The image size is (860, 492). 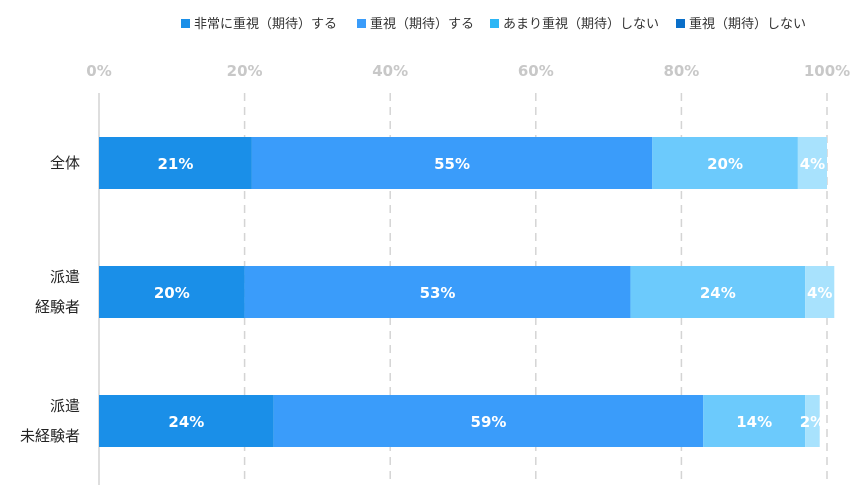 What do you see at coordinates (747, 24) in the screenshot?
I see `legend-label-3: 重視（期待）しない` at bounding box center [747, 24].